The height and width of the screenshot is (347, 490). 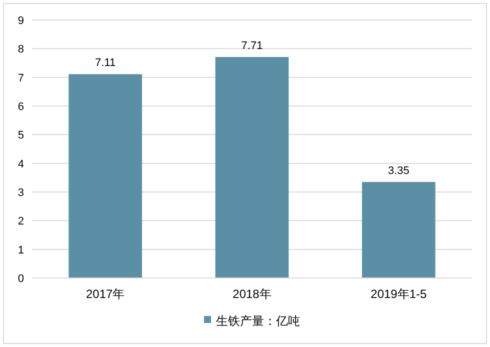 What do you see at coordinates (21, 50) in the screenshot?
I see `y-tick-label: 8` at bounding box center [21, 50].